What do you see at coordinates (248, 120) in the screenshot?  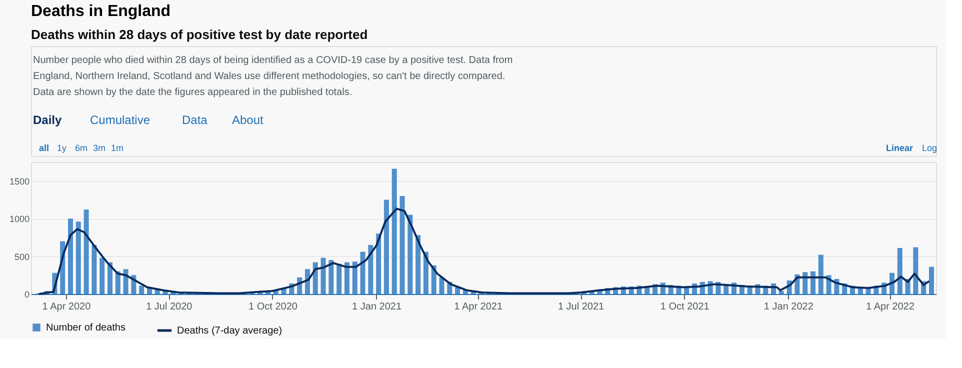 I see `text: About` at bounding box center [248, 120].